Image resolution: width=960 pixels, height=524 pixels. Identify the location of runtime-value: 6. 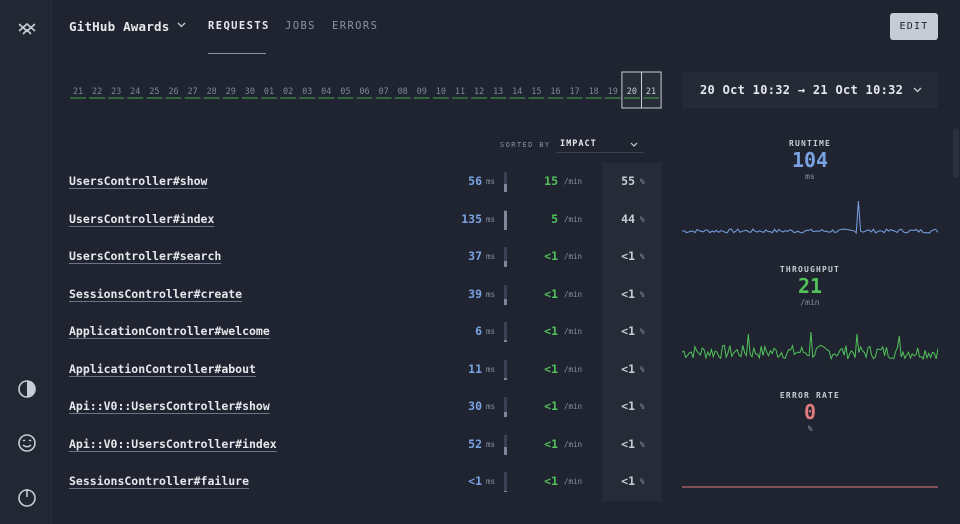
(478, 331).